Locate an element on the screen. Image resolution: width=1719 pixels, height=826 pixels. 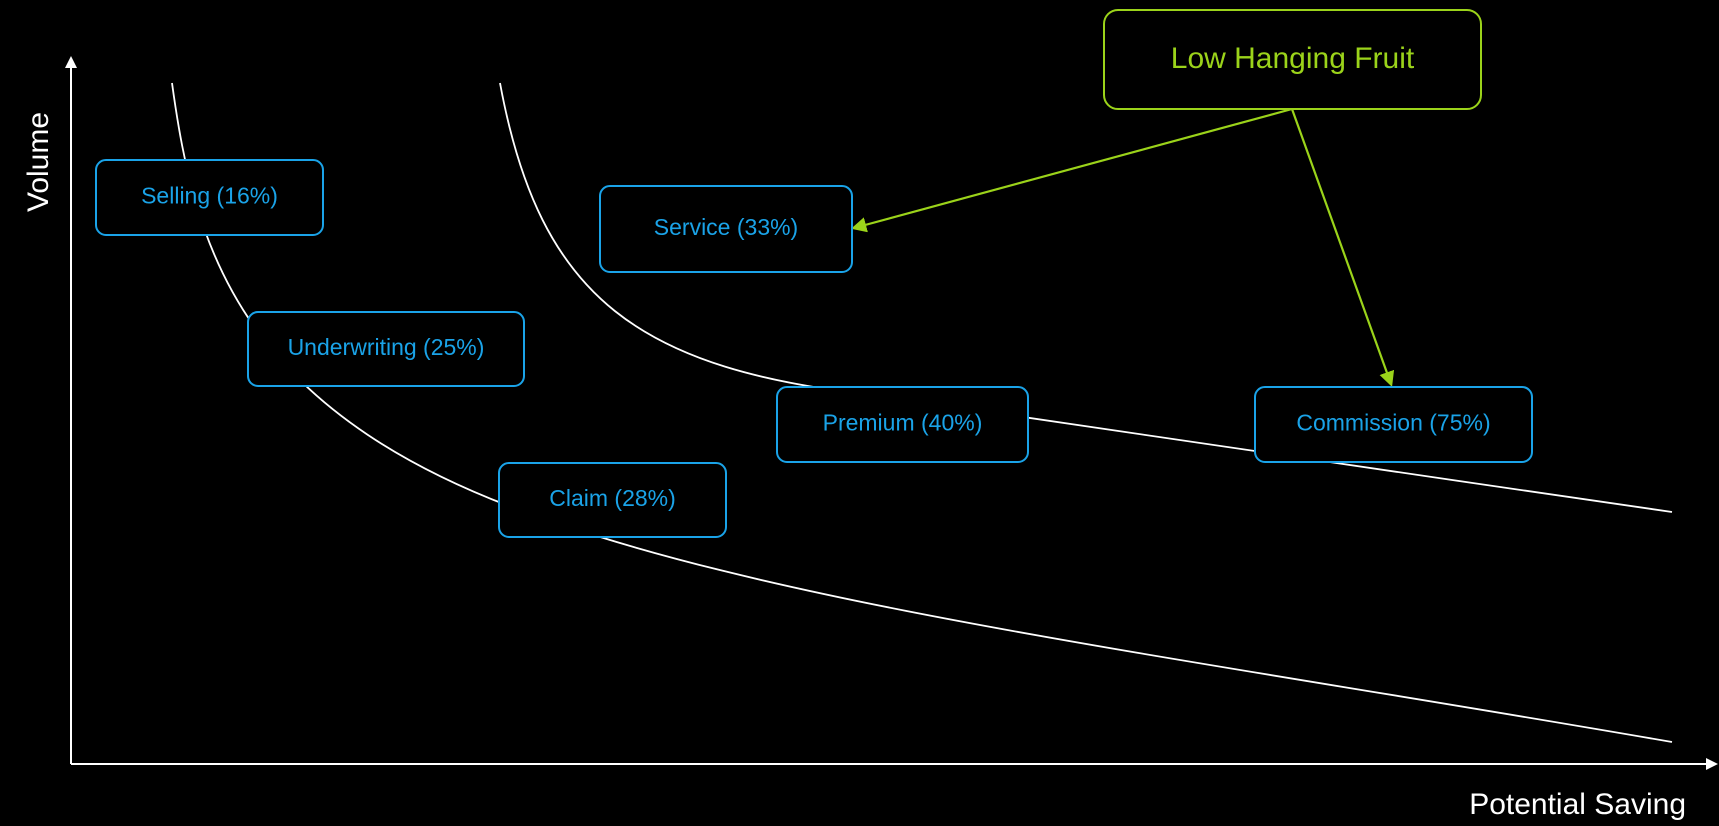
callout-label: Low Hanging Fruit is located at coordinates (1293, 58).